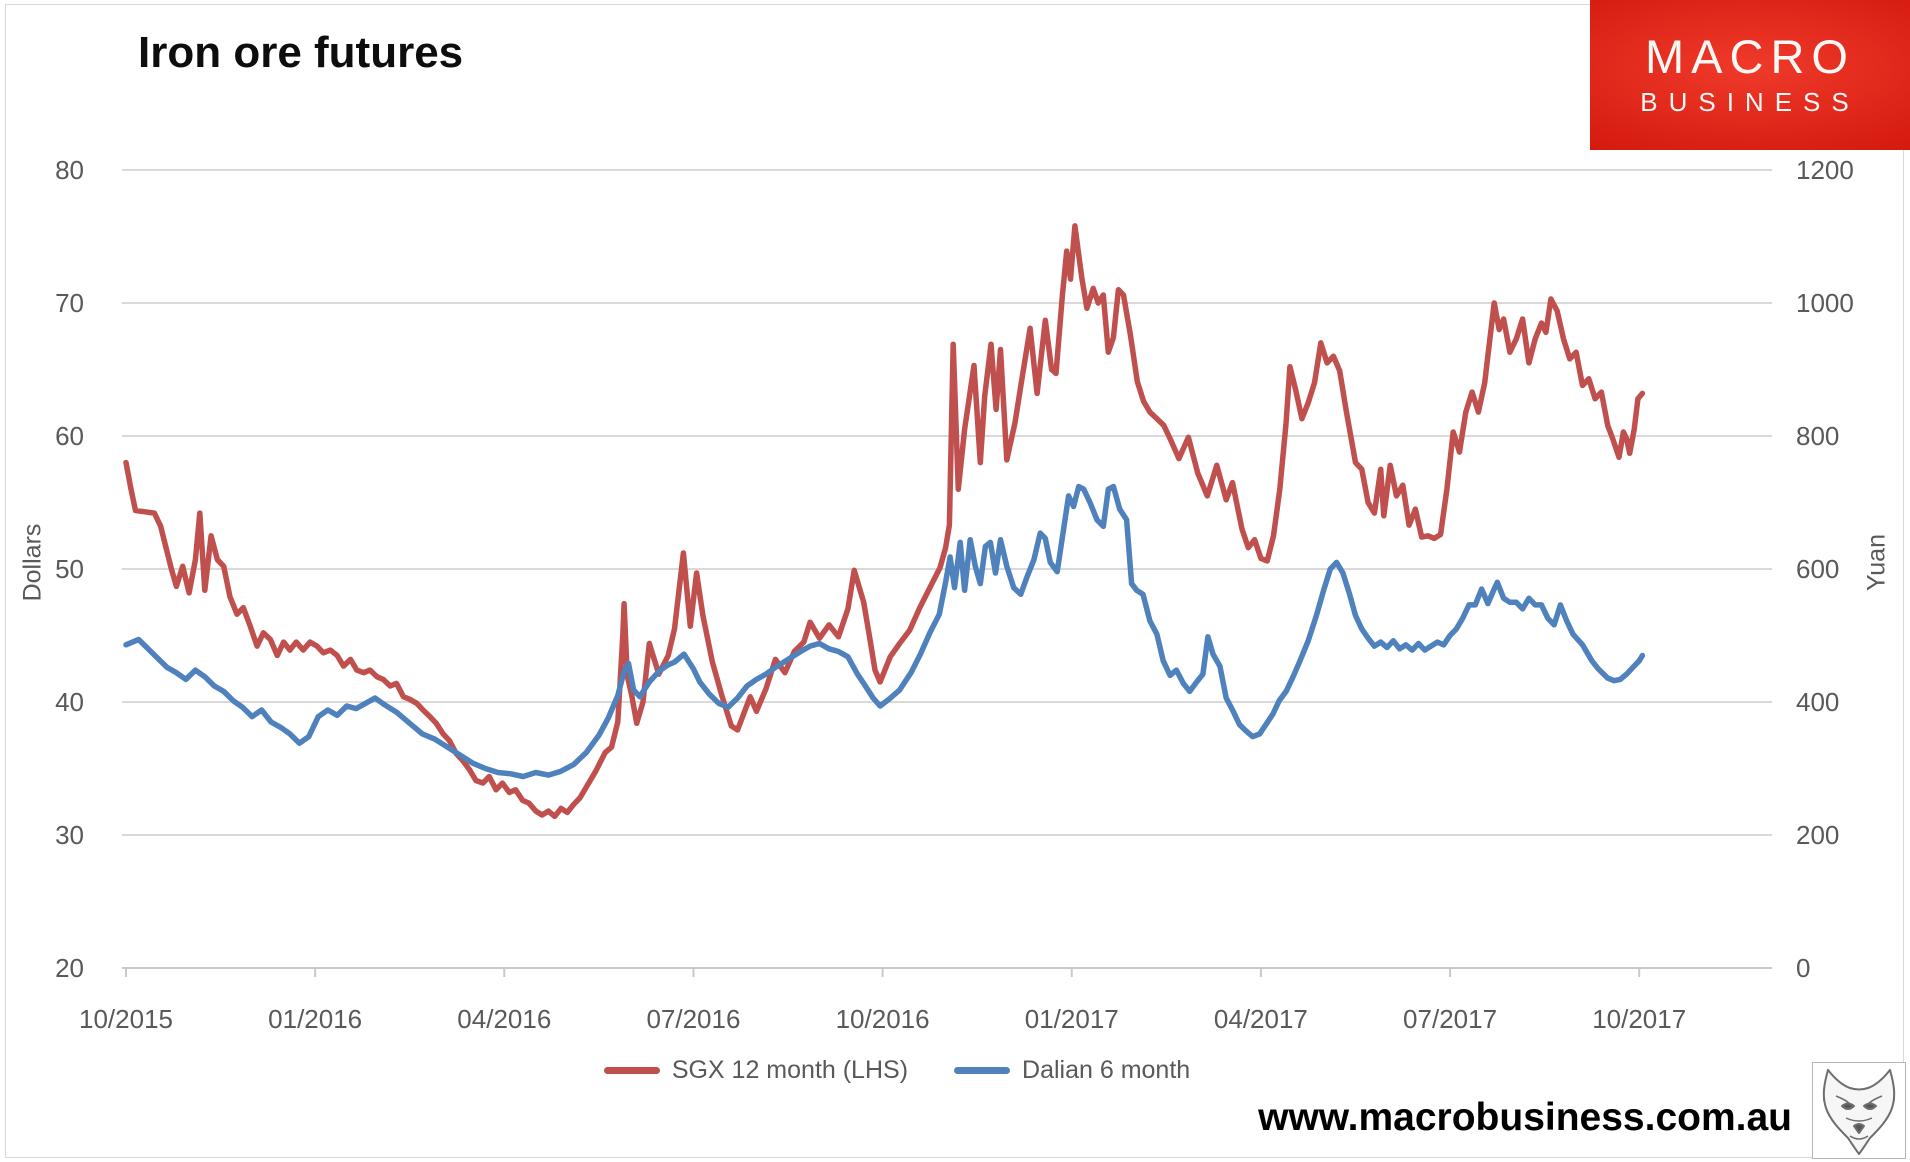 The height and width of the screenshot is (1162, 1910). I want to click on x-axis-tick-label: 01/2016, so click(315, 1019).